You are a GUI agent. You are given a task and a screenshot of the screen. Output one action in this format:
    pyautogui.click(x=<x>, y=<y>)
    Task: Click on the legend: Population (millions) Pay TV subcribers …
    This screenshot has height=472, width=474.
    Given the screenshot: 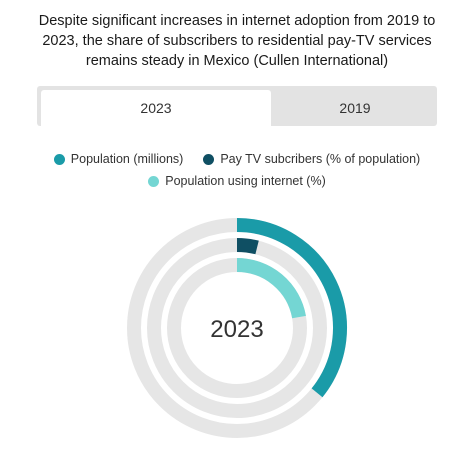 What is the action you would take?
    pyautogui.click(x=237, y=170)
    